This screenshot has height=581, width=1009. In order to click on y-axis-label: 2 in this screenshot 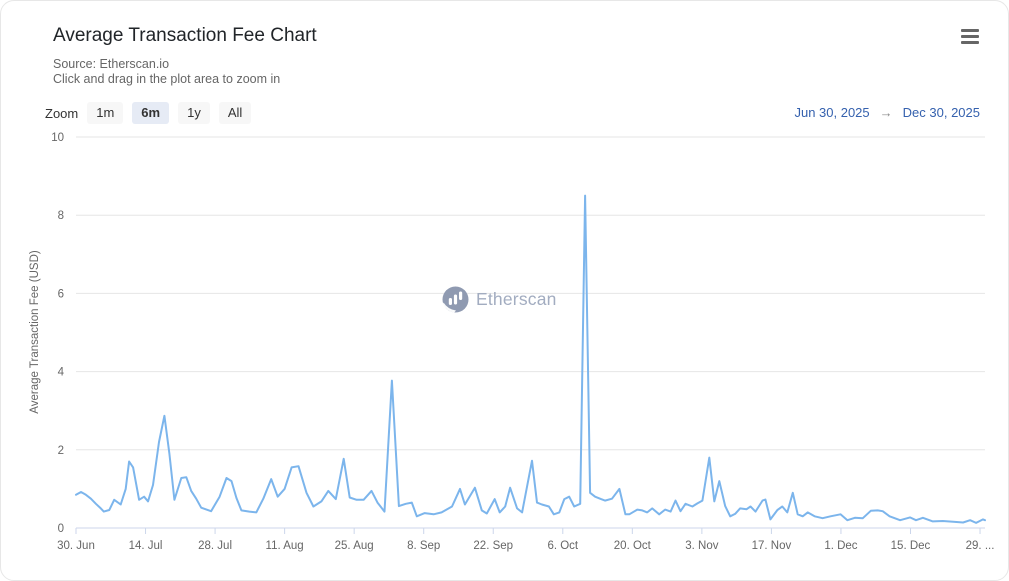, I will do `click(61, 451)`.